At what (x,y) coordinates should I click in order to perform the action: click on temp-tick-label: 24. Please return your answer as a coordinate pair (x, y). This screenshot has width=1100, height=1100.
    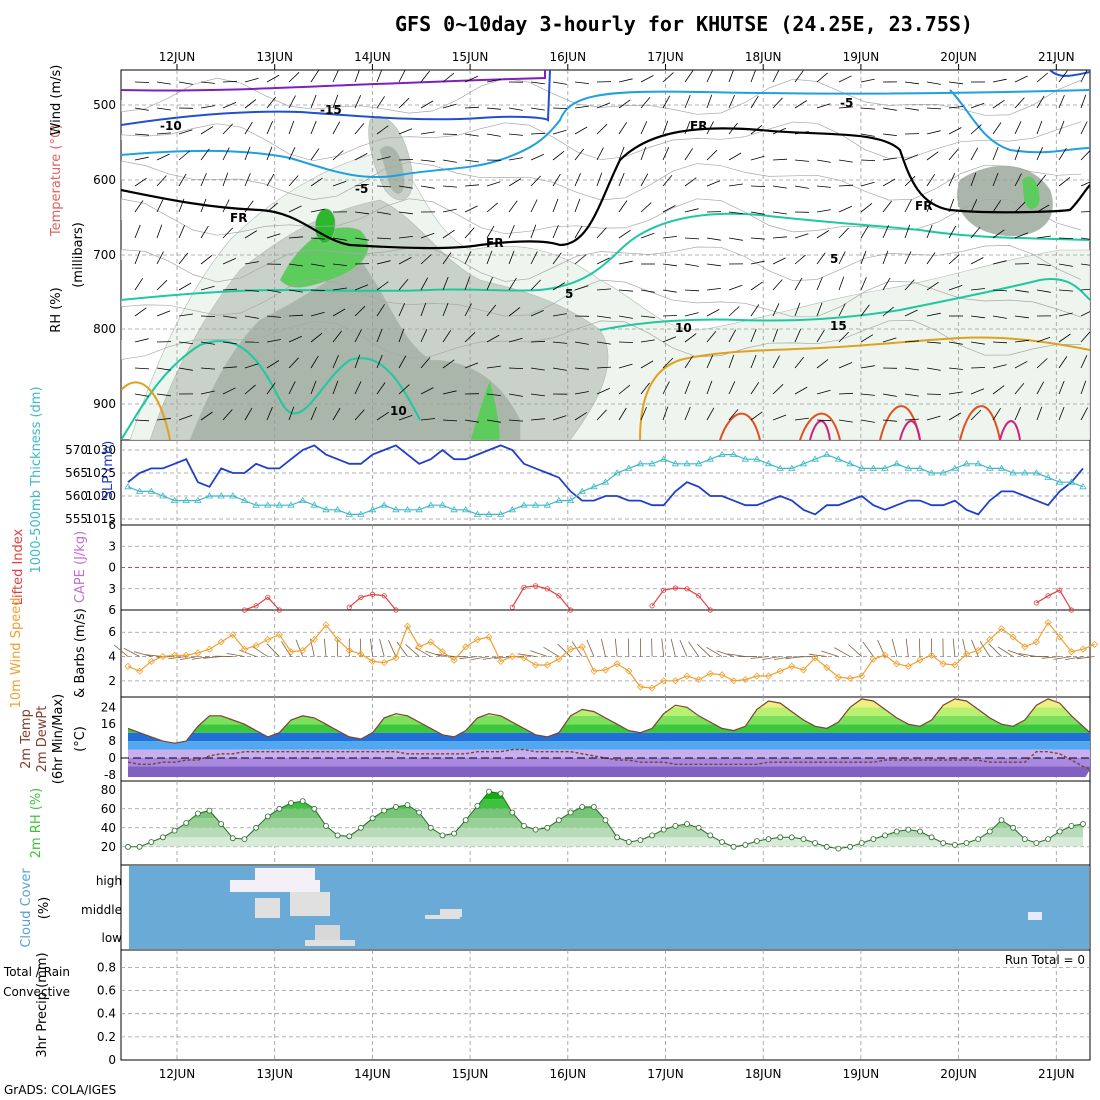
    Looking at the image, I should click on (108, 707).